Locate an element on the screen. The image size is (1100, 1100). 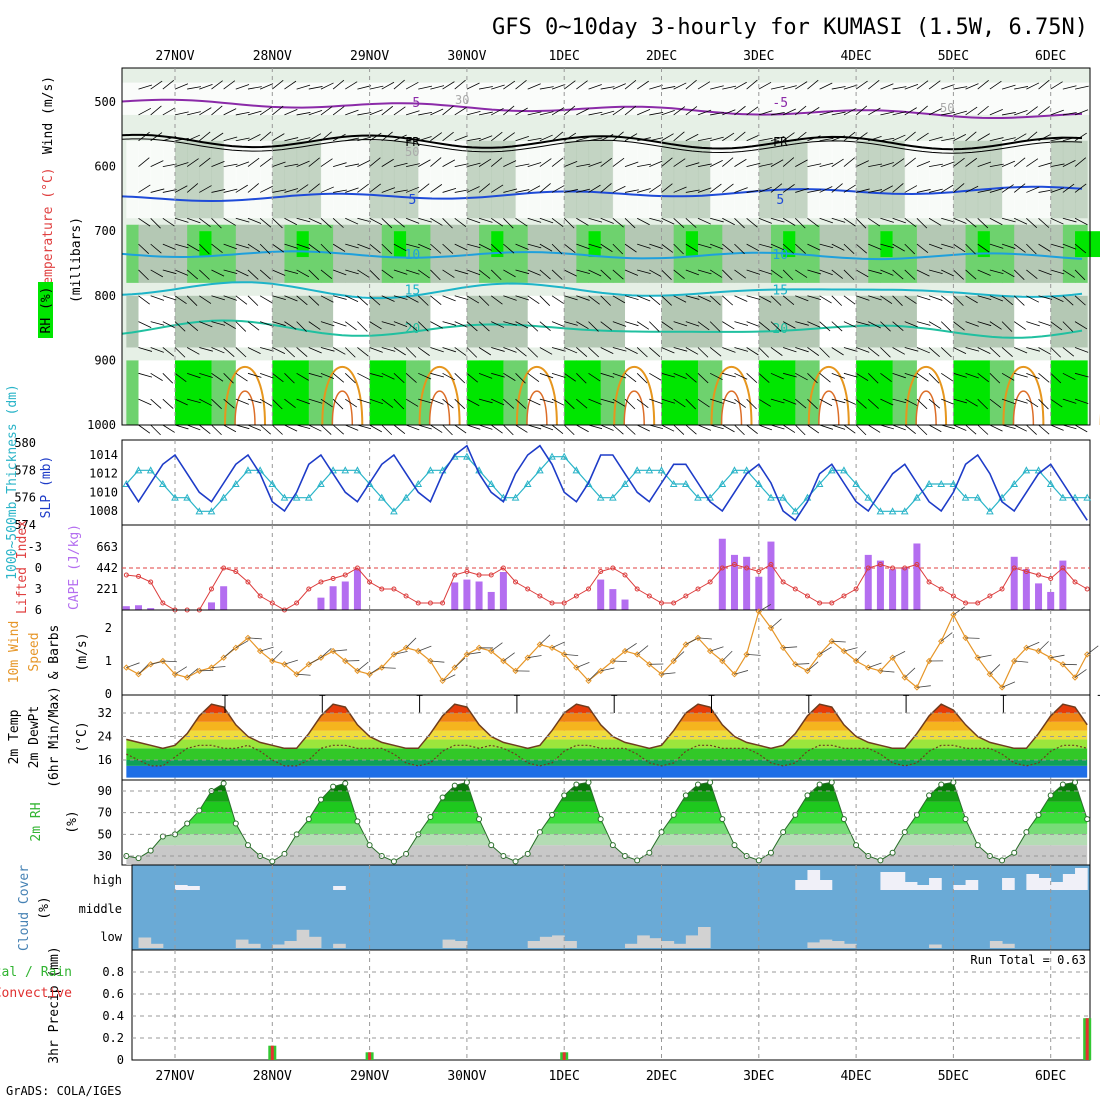
rh-axis-label-1: 2m RH is located at coordinates (36, 821).